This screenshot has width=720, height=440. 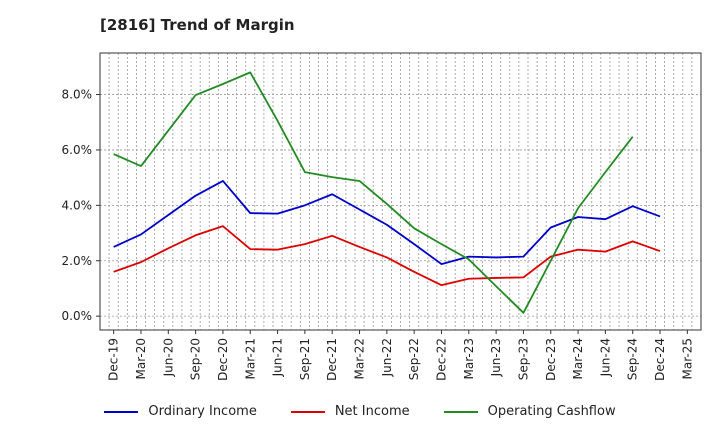 What do you see at coordinates (496, 357) in the screenshot?
I see `x-tick-label: Jun-23` at bounding box center [496, 357].